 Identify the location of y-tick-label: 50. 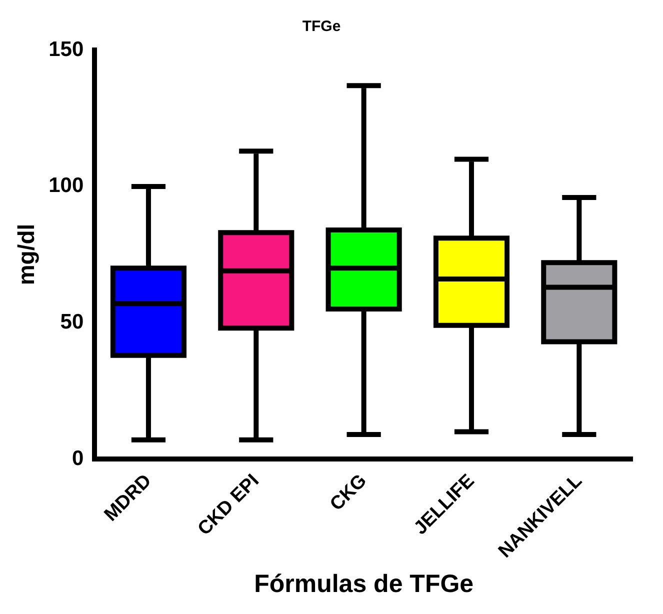
(72, 322).